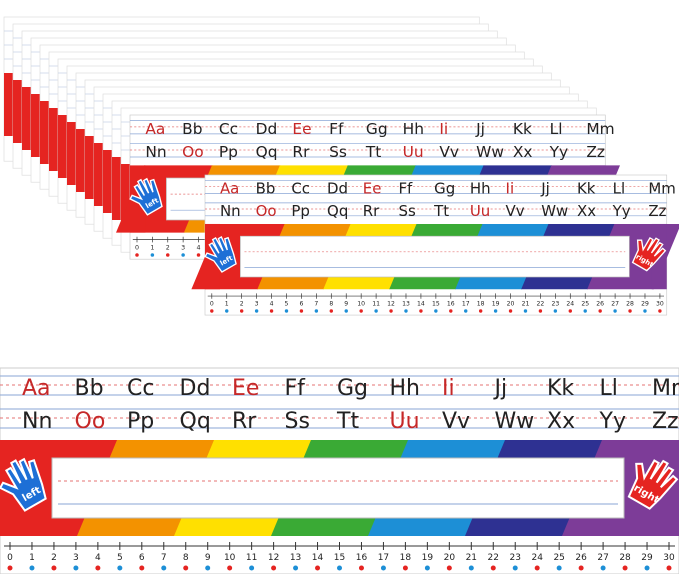 The width and height of the screenshot is (679, 574). Describe the element at coordinates (391, 304) in the screenshot. I see `number-label: 12` at that location.